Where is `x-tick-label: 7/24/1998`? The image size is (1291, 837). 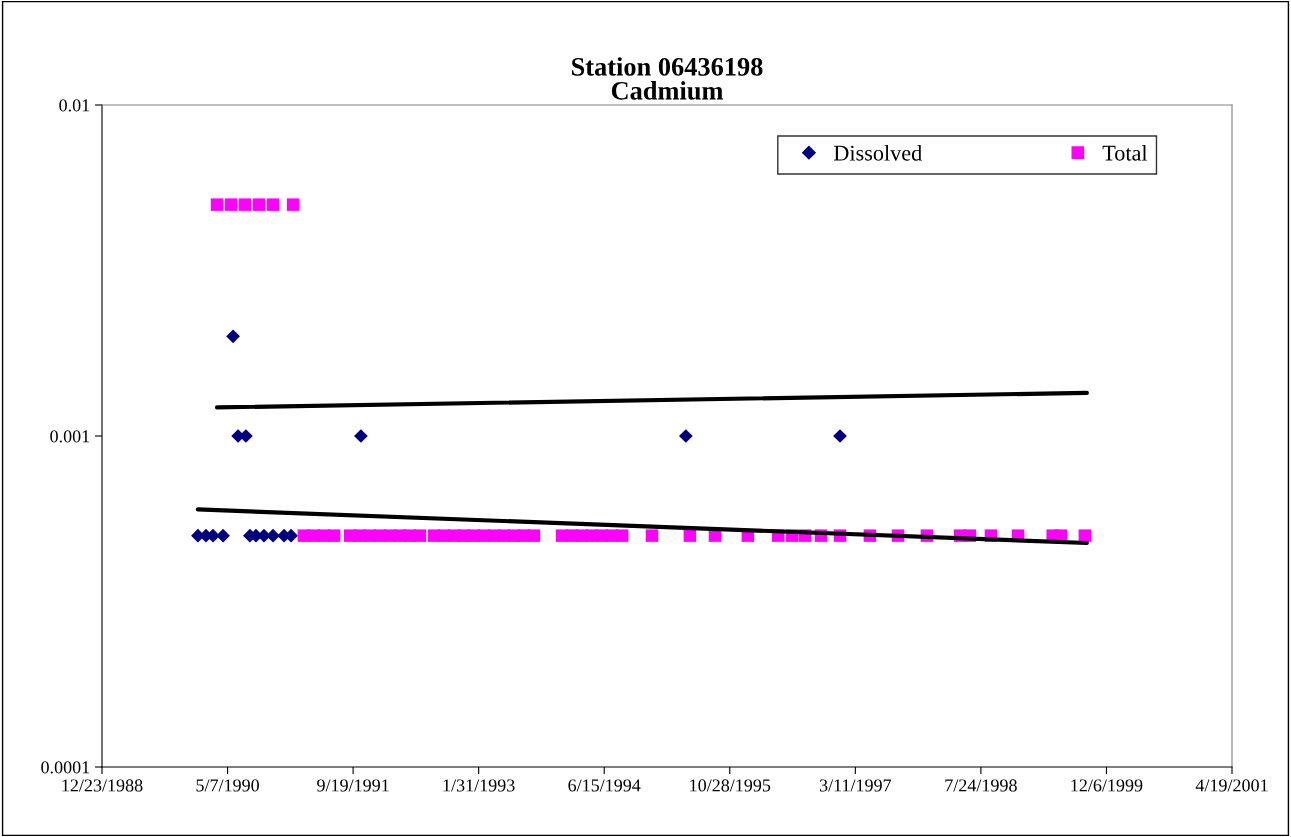 x-tick-label: 7/24/1998 is located at coordinates (981, 785).